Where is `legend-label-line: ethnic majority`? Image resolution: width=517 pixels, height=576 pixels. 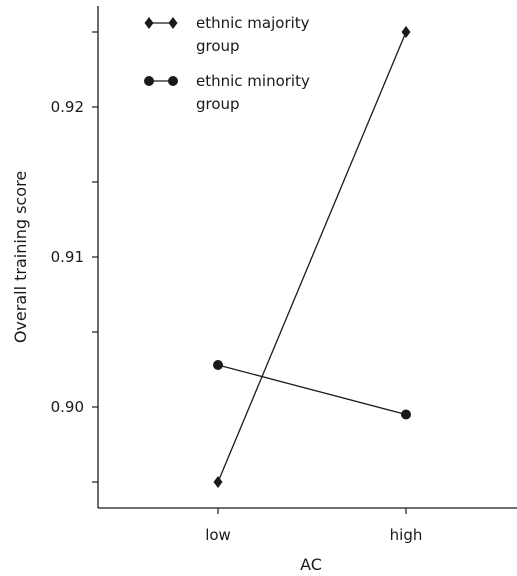
legend-label-line: ethnic majority is located at coordinates (253, 23).